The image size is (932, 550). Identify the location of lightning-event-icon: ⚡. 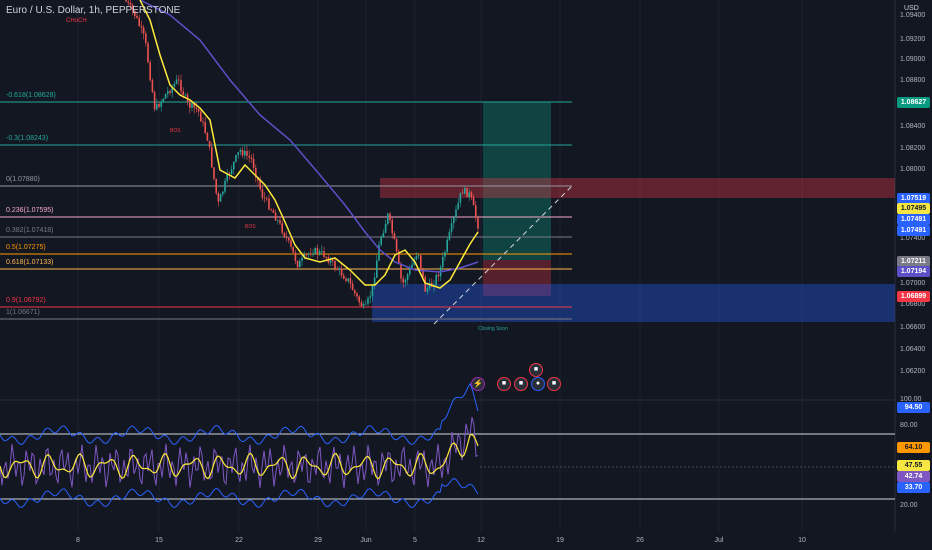
(478, 384).